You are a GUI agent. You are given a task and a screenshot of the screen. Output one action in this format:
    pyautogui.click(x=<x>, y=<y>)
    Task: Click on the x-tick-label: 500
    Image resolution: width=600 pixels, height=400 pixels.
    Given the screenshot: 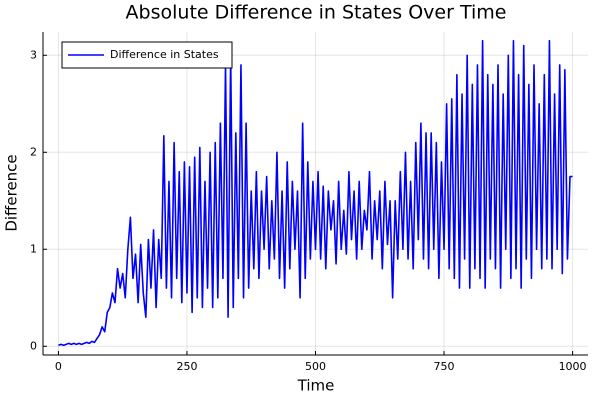 What is the action you would take?
    pyautogui.click(x=315, y=366)
    